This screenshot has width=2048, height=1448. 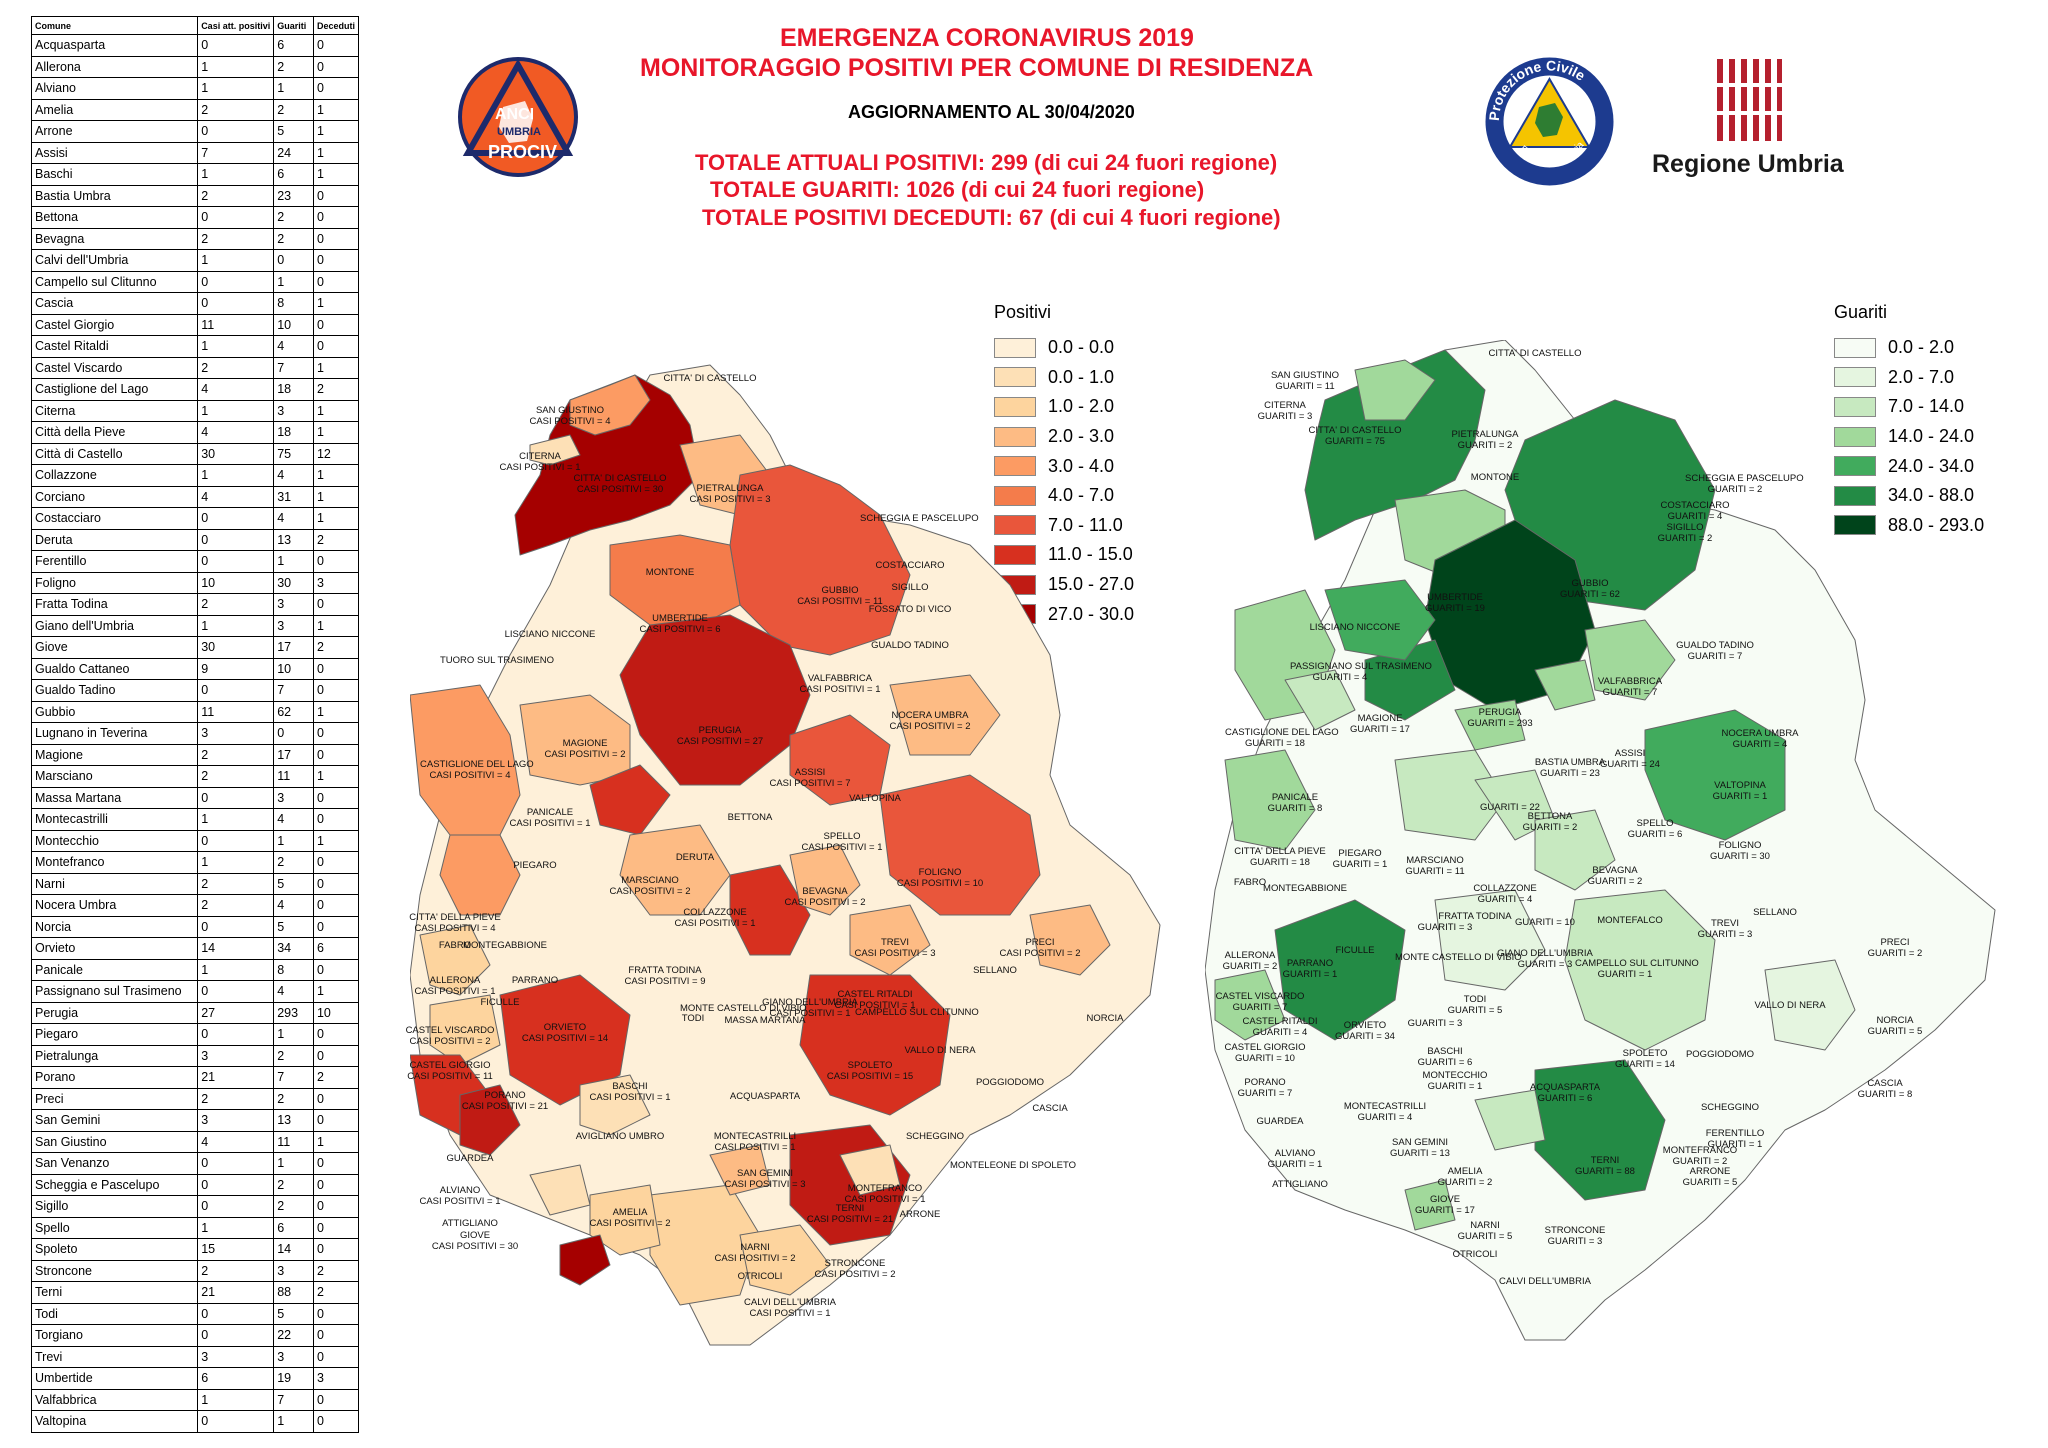 What do you see at coordinates (1395, 445) in the screenshot?
I see `area-citta-di-castello` at bounding box center [1395, 445].